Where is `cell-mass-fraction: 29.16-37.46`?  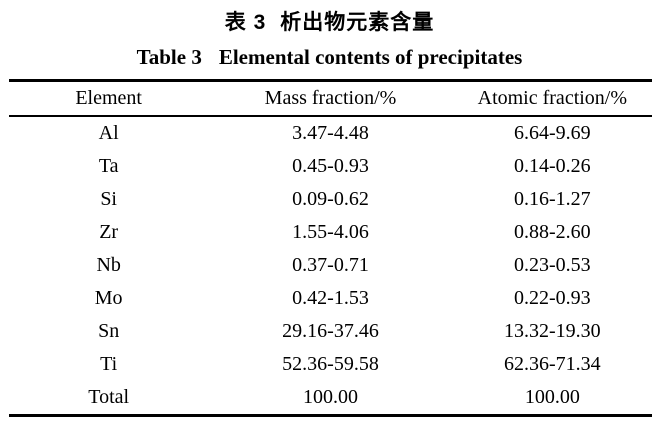 cell-mass-fraction: 29.16-37.46 is located at coordinates (330, 331).